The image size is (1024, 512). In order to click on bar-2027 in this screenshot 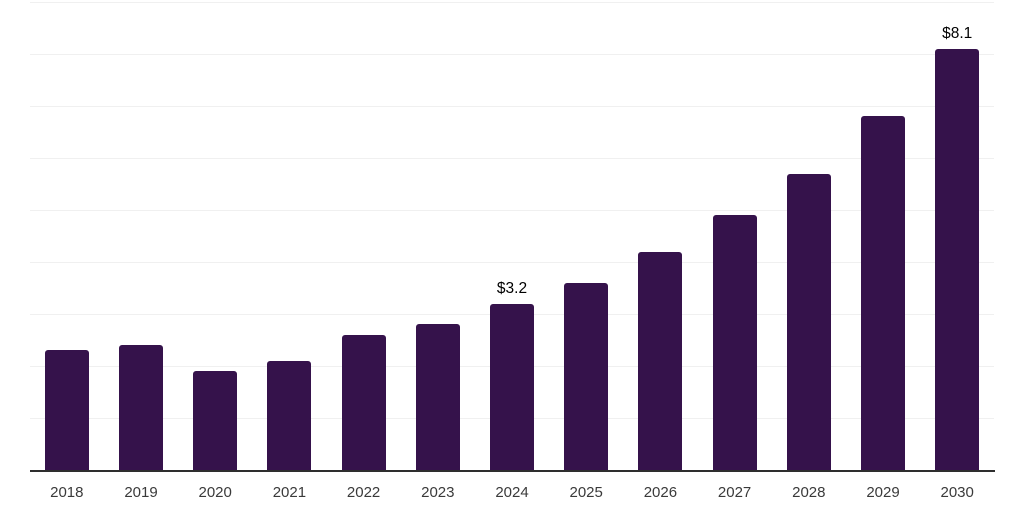, I will do `click(734, 342)`.